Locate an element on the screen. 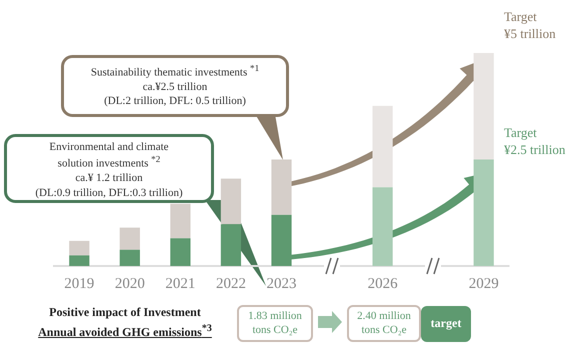 This screenshot has height=351, width=586. x-tick-label: 2026 is located at coordinates (383, 284).